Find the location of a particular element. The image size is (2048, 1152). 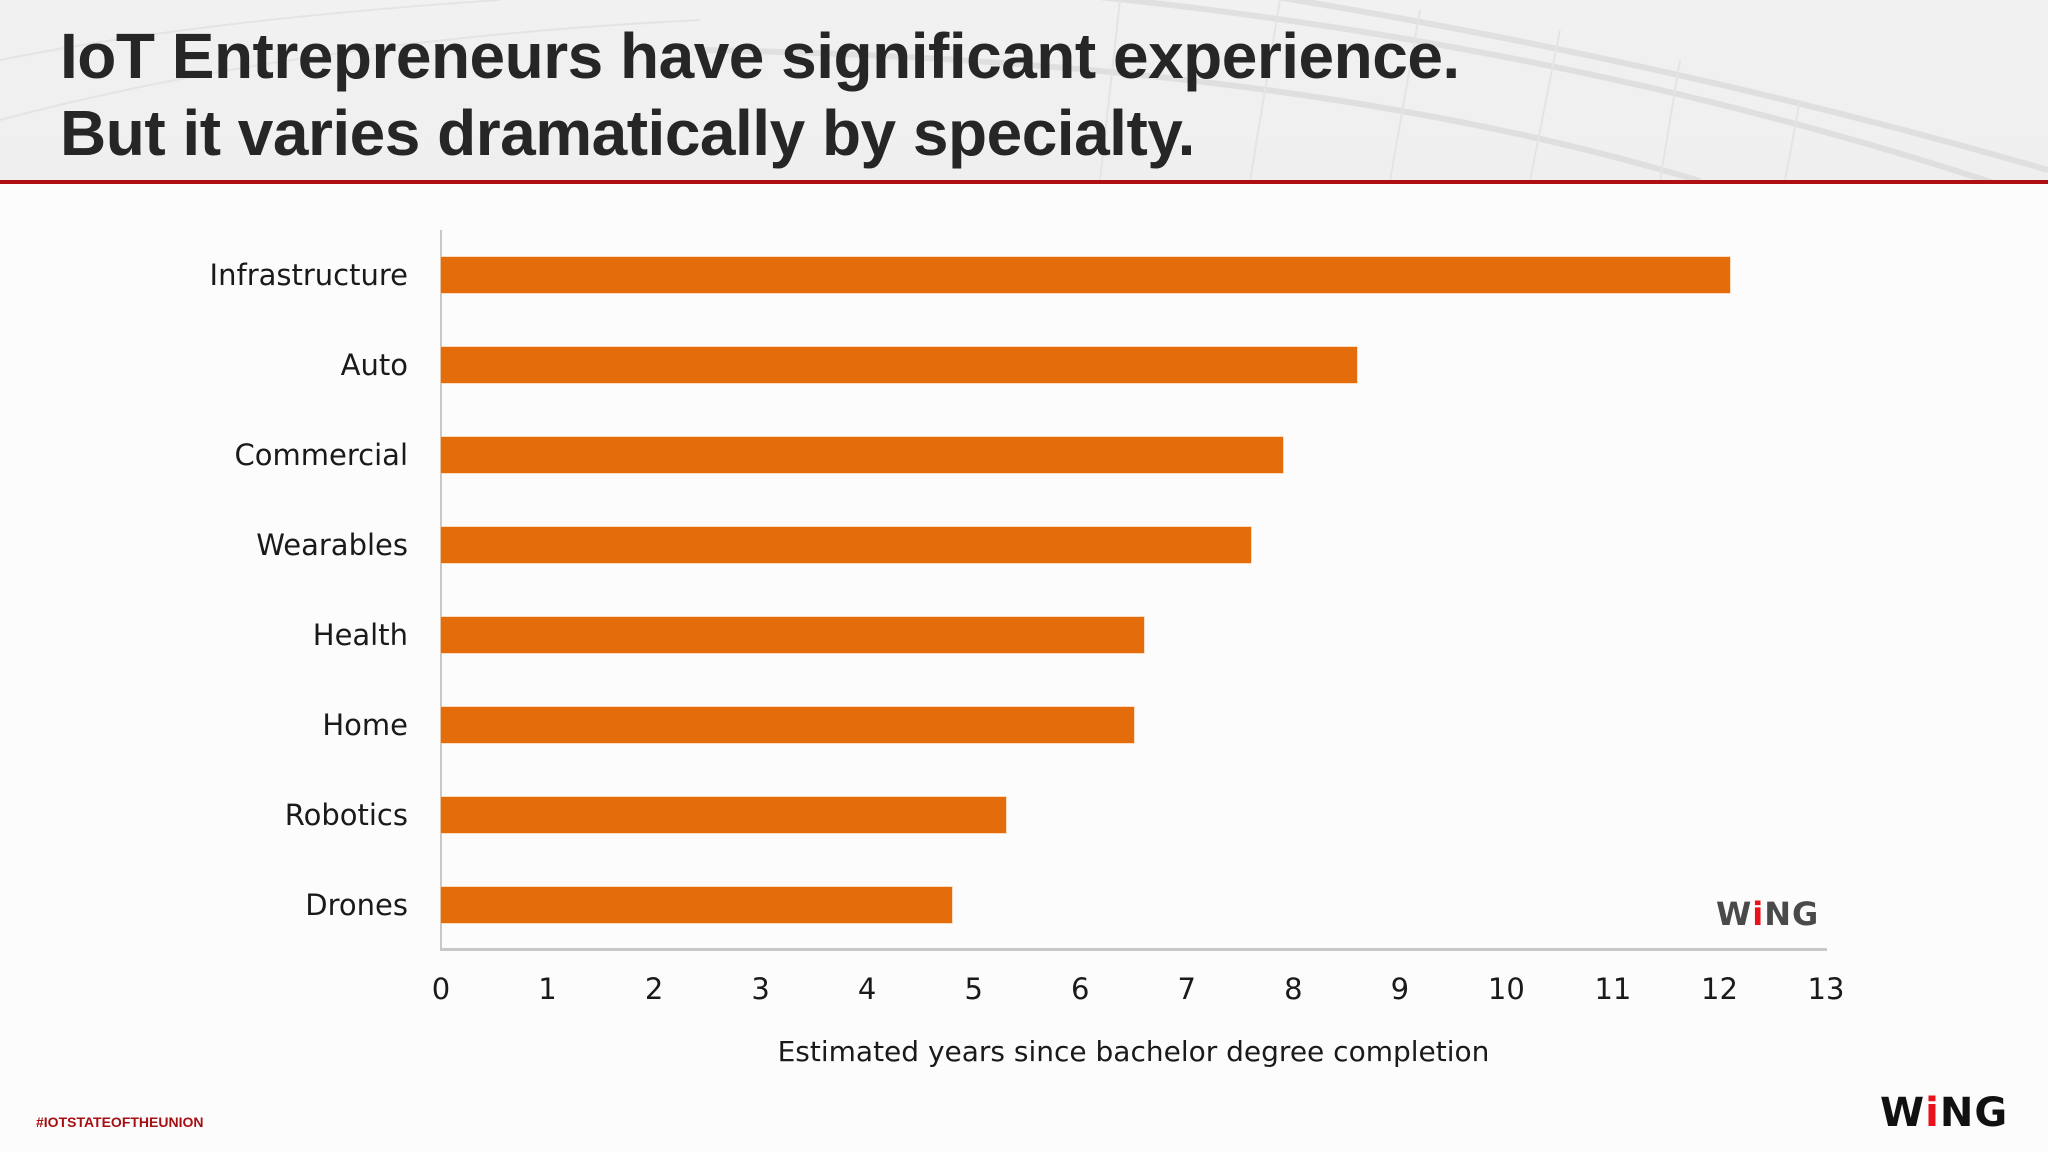

category-label: Wearables is located at coordinates (332, 545).